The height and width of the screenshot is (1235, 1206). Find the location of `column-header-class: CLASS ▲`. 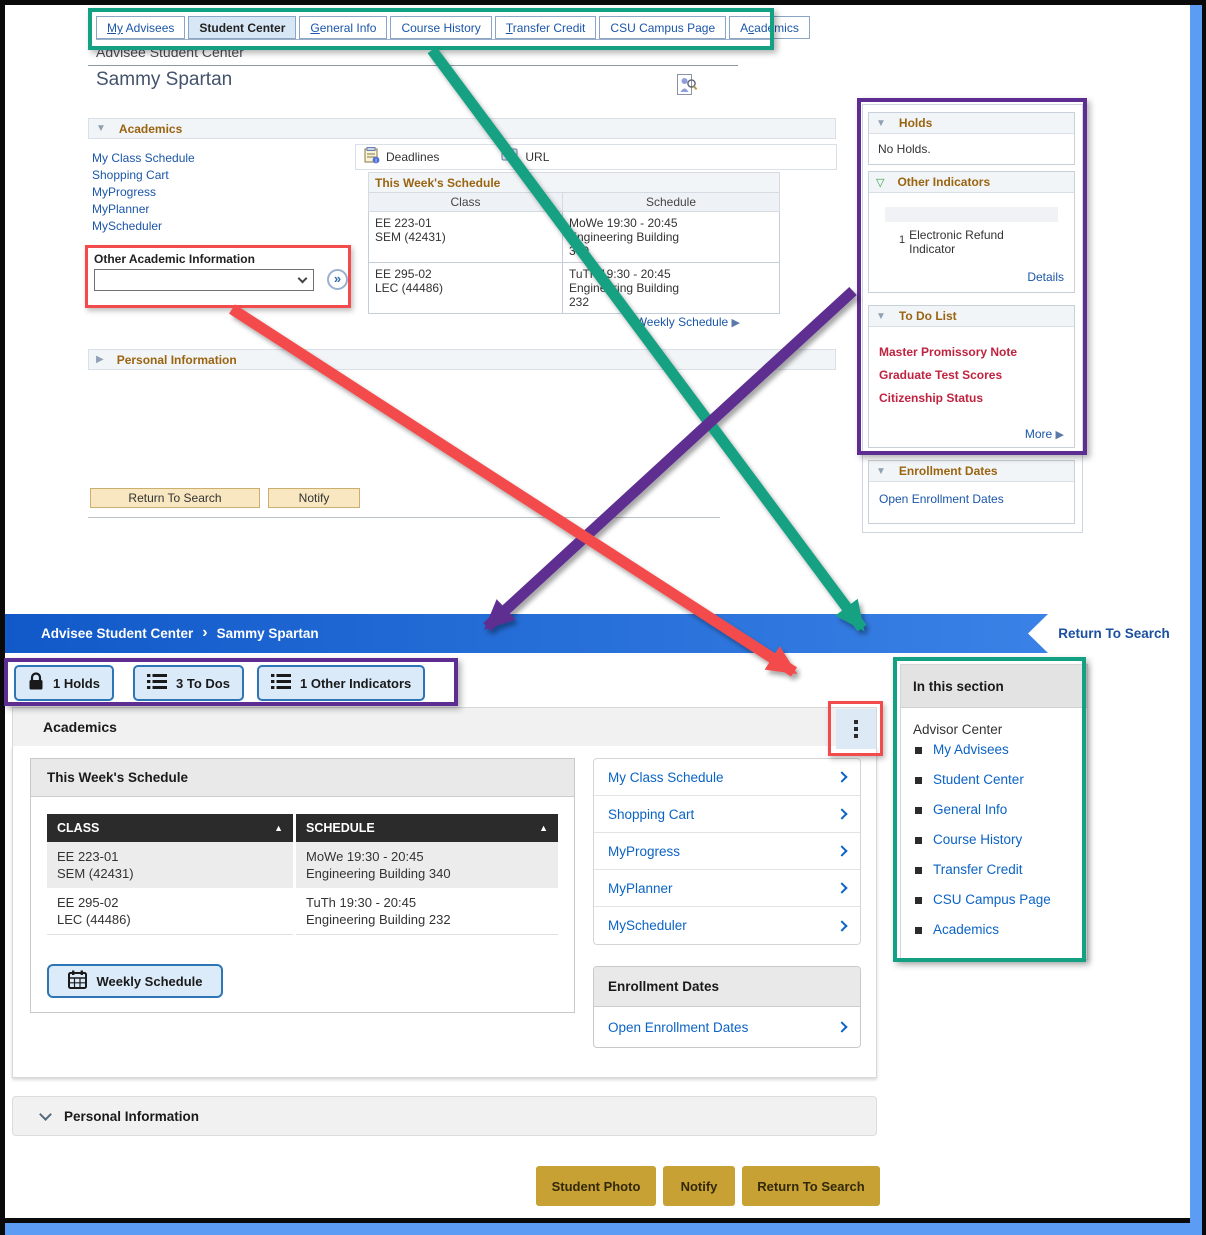

column-header-class: CLASS ▲ is located at coordinates (170, 828).